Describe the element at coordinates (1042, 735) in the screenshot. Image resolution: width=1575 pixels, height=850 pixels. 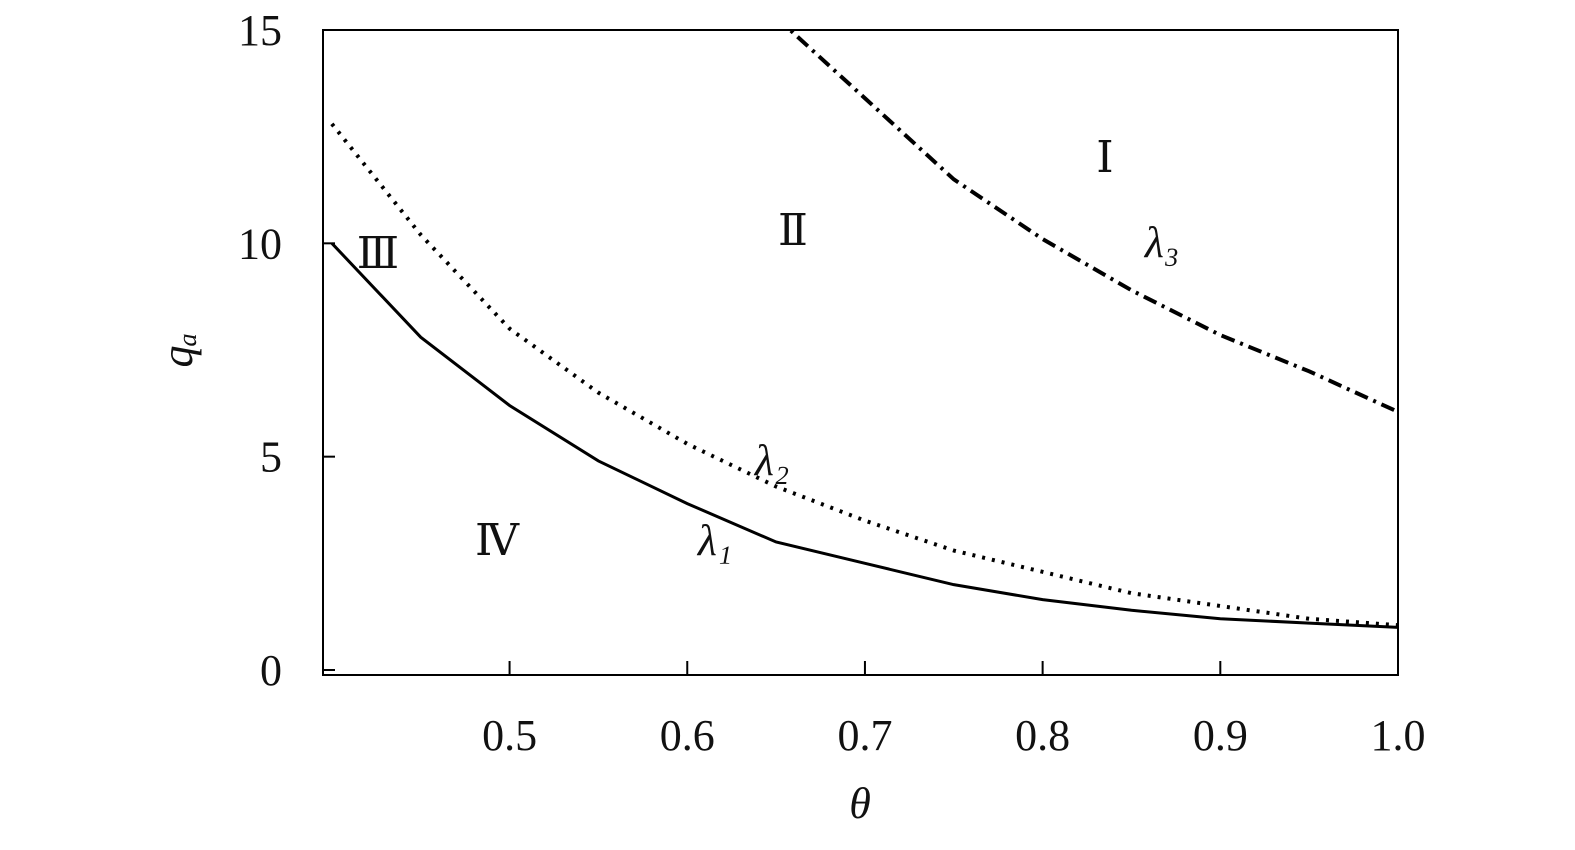
I see `x-tick-label: 0.8` at that location.